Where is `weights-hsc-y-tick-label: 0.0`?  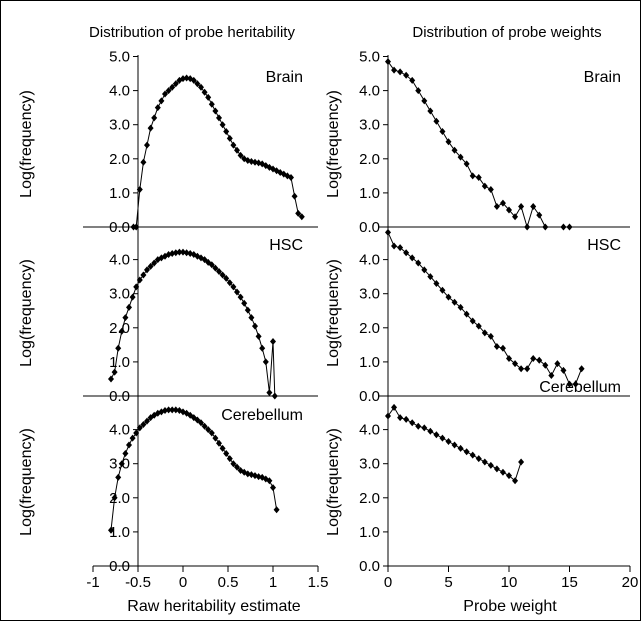
weights-hsc-y-tick-label: 0.0 is located at coordinates (369, 396).